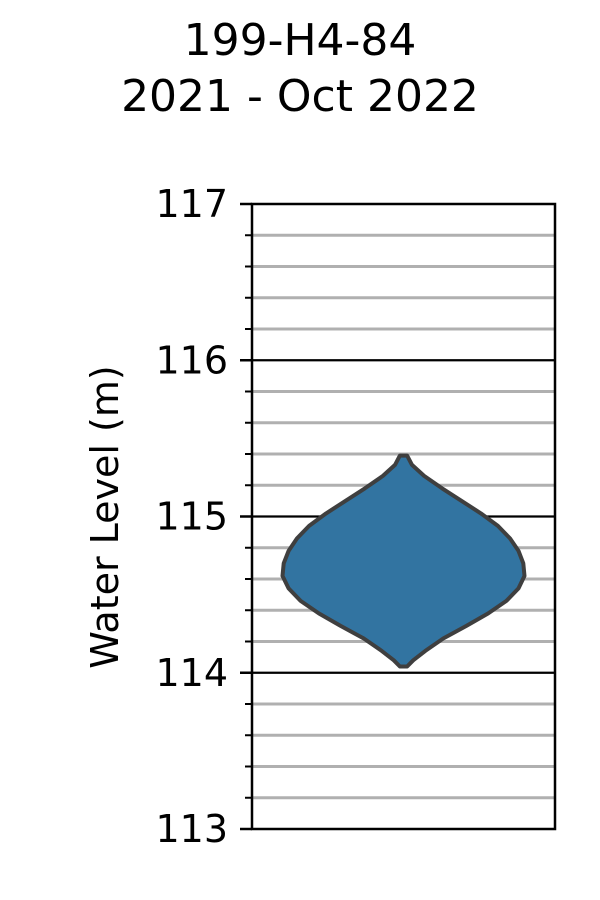 The image size is (600, 900). I want to click on y-tick-label: 117, so click(191, 204).